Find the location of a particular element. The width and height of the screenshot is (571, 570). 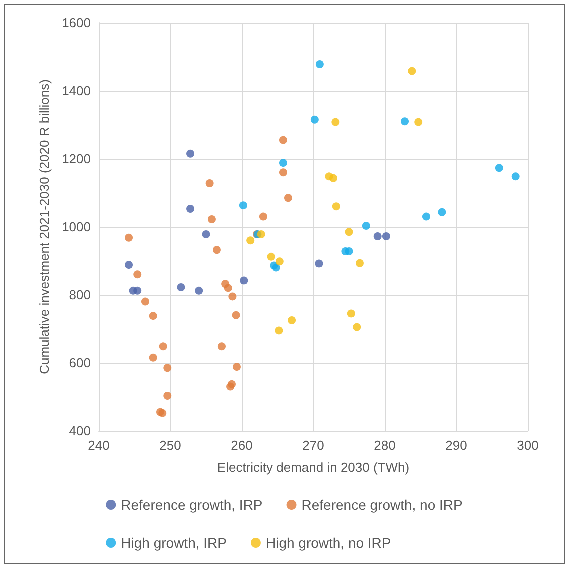

y-tick-label: 600 is located at coordinates (80, 363).